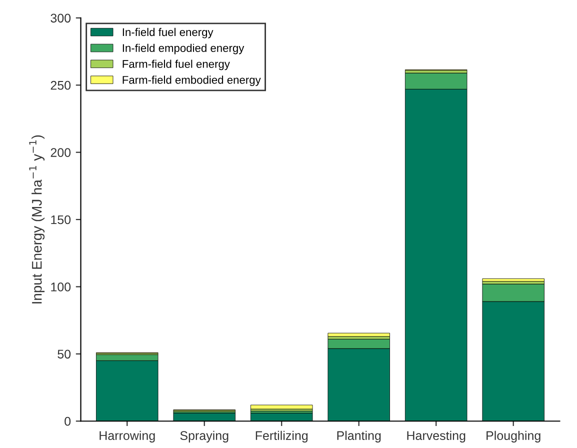 This screenshot has width=577, height=448. I want to click on y-tick-label: 100, so click(61, 287).